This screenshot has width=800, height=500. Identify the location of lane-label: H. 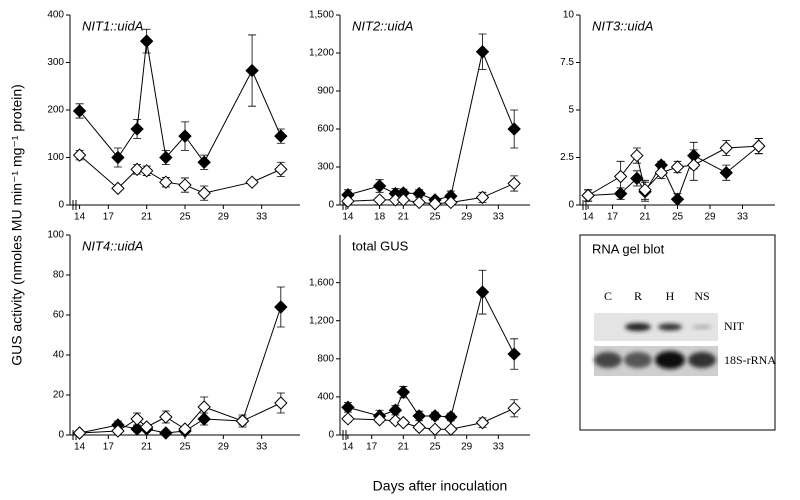
(670, 296).